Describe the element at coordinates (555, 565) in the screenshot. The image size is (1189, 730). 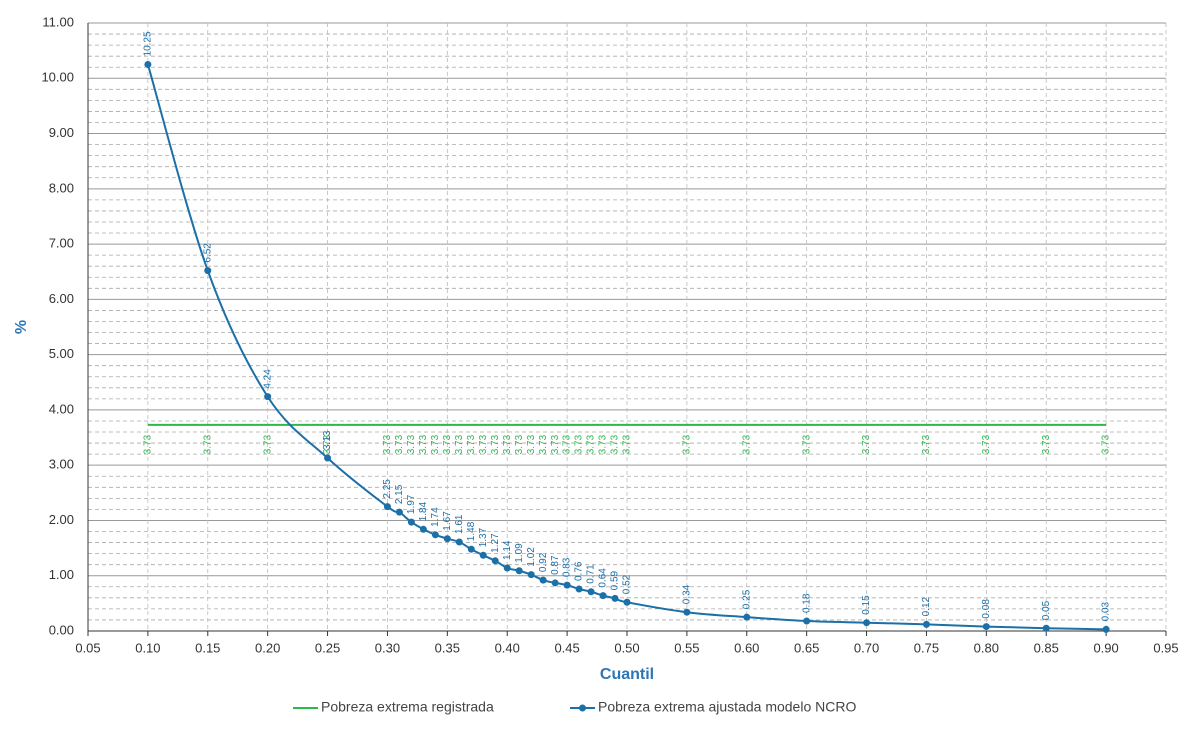
I see `data-label: 0.87` at that location.